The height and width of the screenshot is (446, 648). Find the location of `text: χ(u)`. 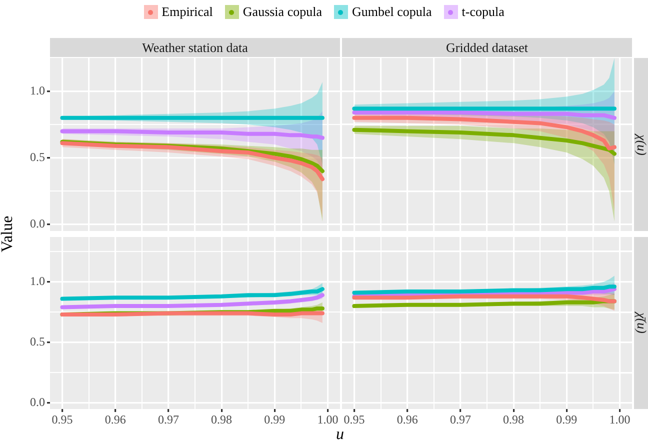

text: χ(u) is located at coordinates (640, 144).